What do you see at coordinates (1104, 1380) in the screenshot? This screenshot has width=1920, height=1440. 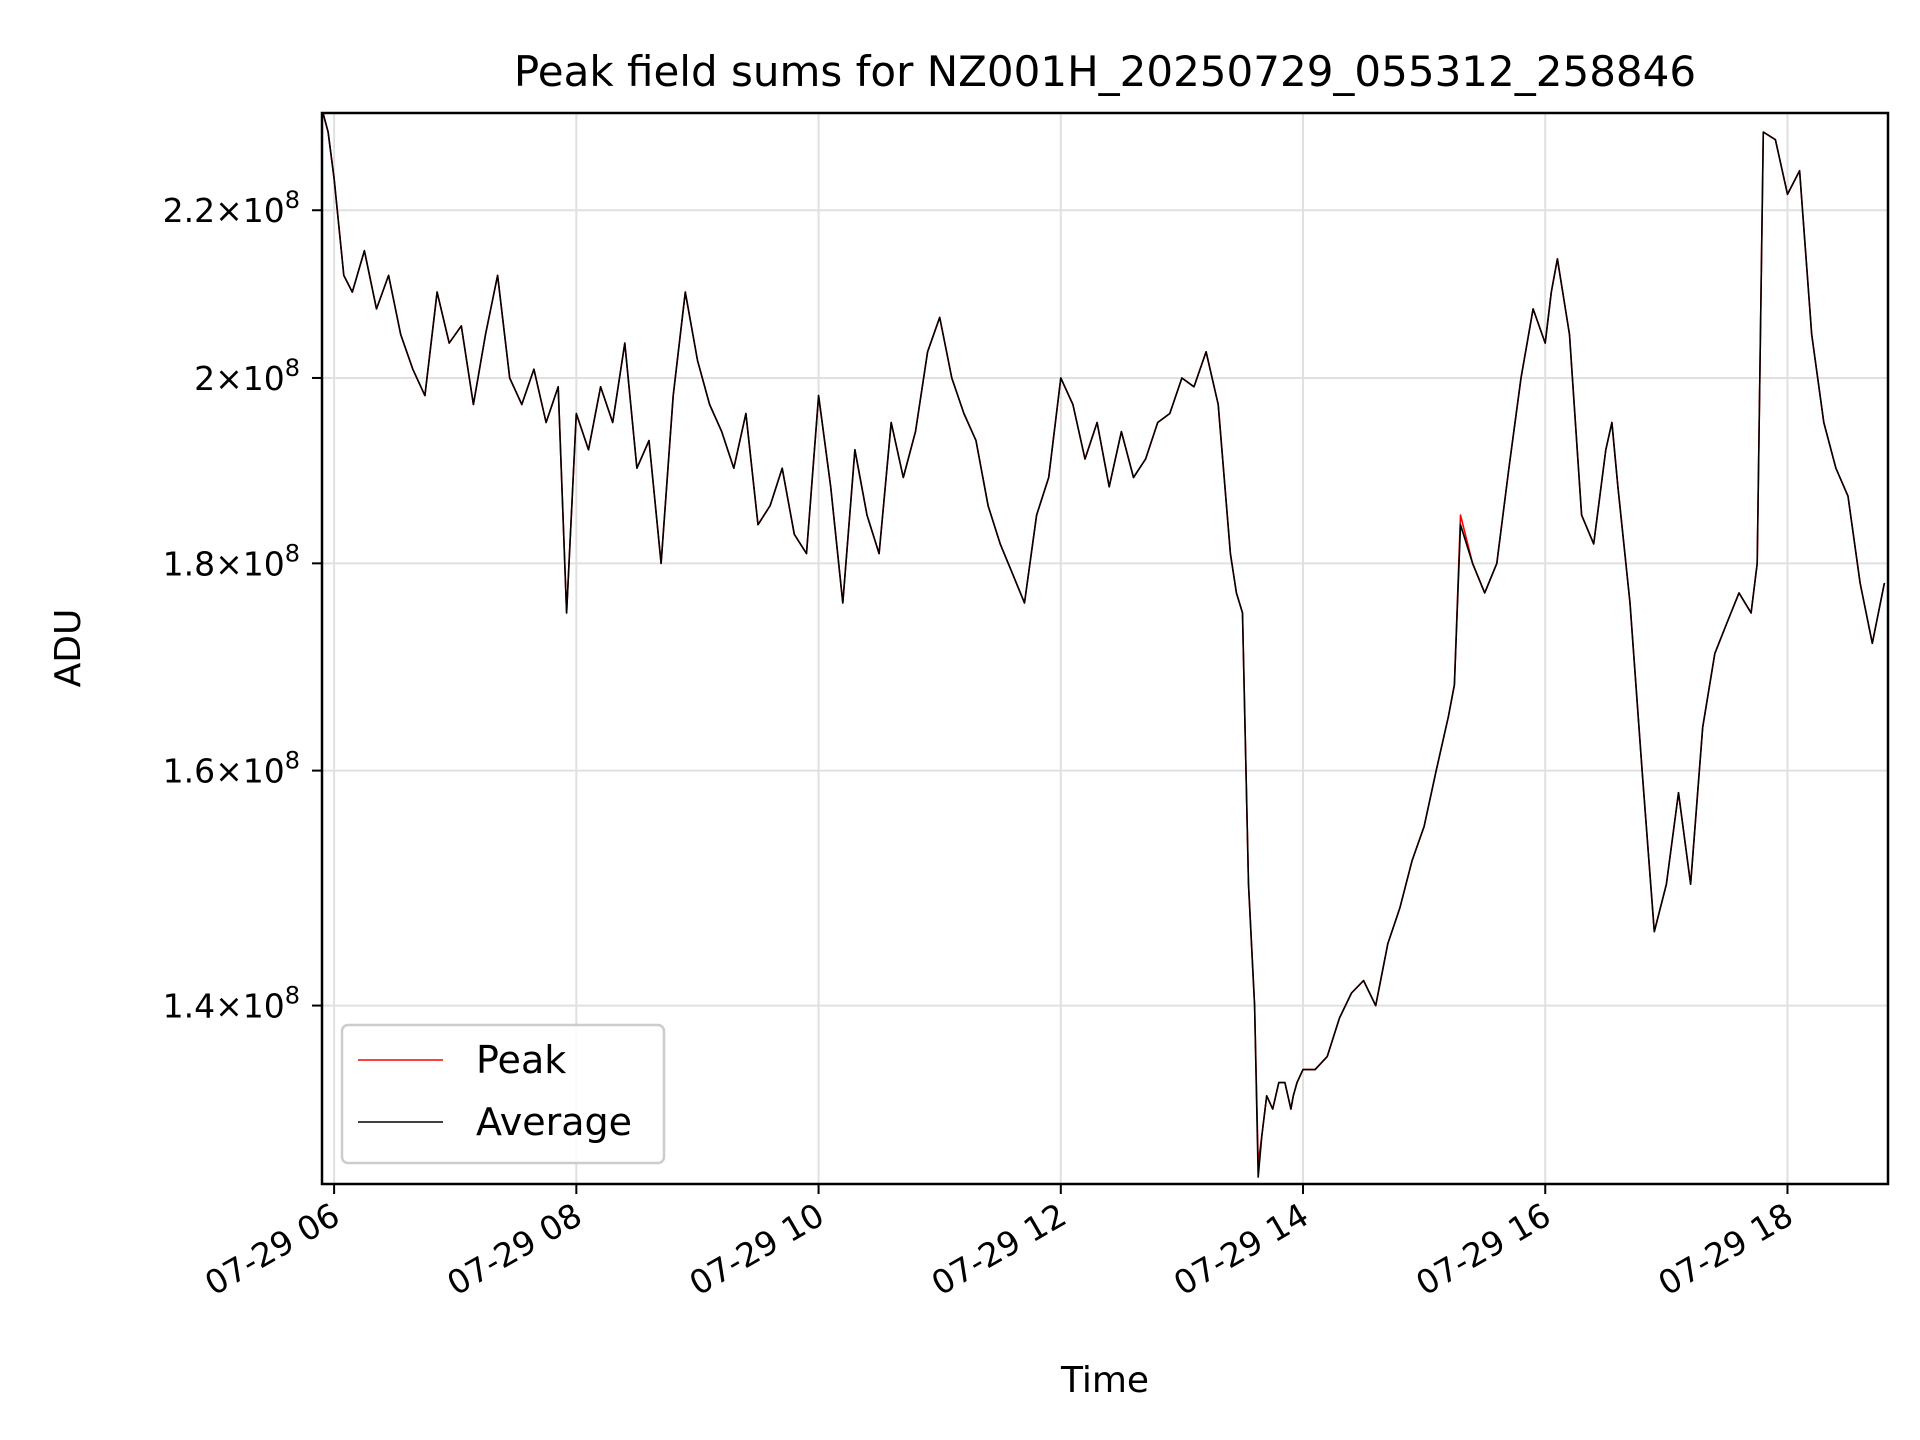 I see `x-axis-title: Time` at bounding box center [1104, 1380].